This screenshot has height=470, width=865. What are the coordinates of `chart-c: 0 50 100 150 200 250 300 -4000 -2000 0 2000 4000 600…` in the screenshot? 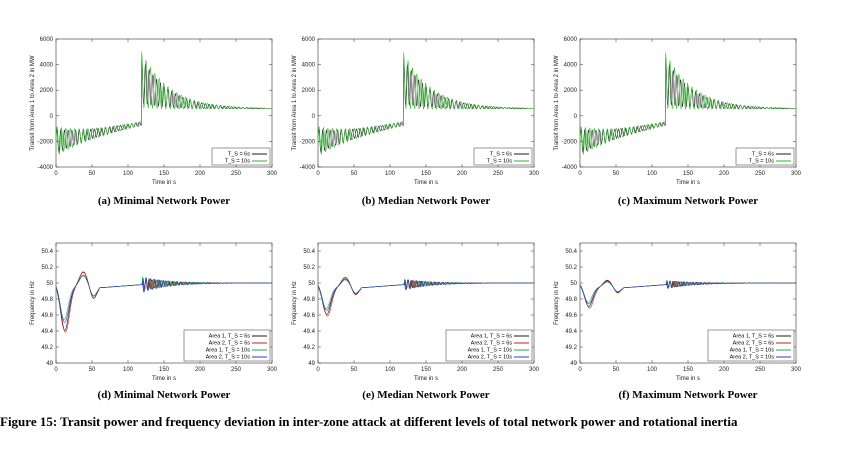 It's located at (678, 122).